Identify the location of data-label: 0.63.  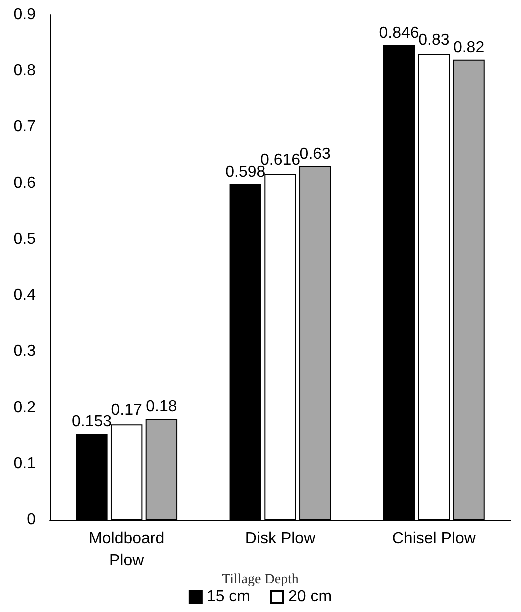
(316, 154).